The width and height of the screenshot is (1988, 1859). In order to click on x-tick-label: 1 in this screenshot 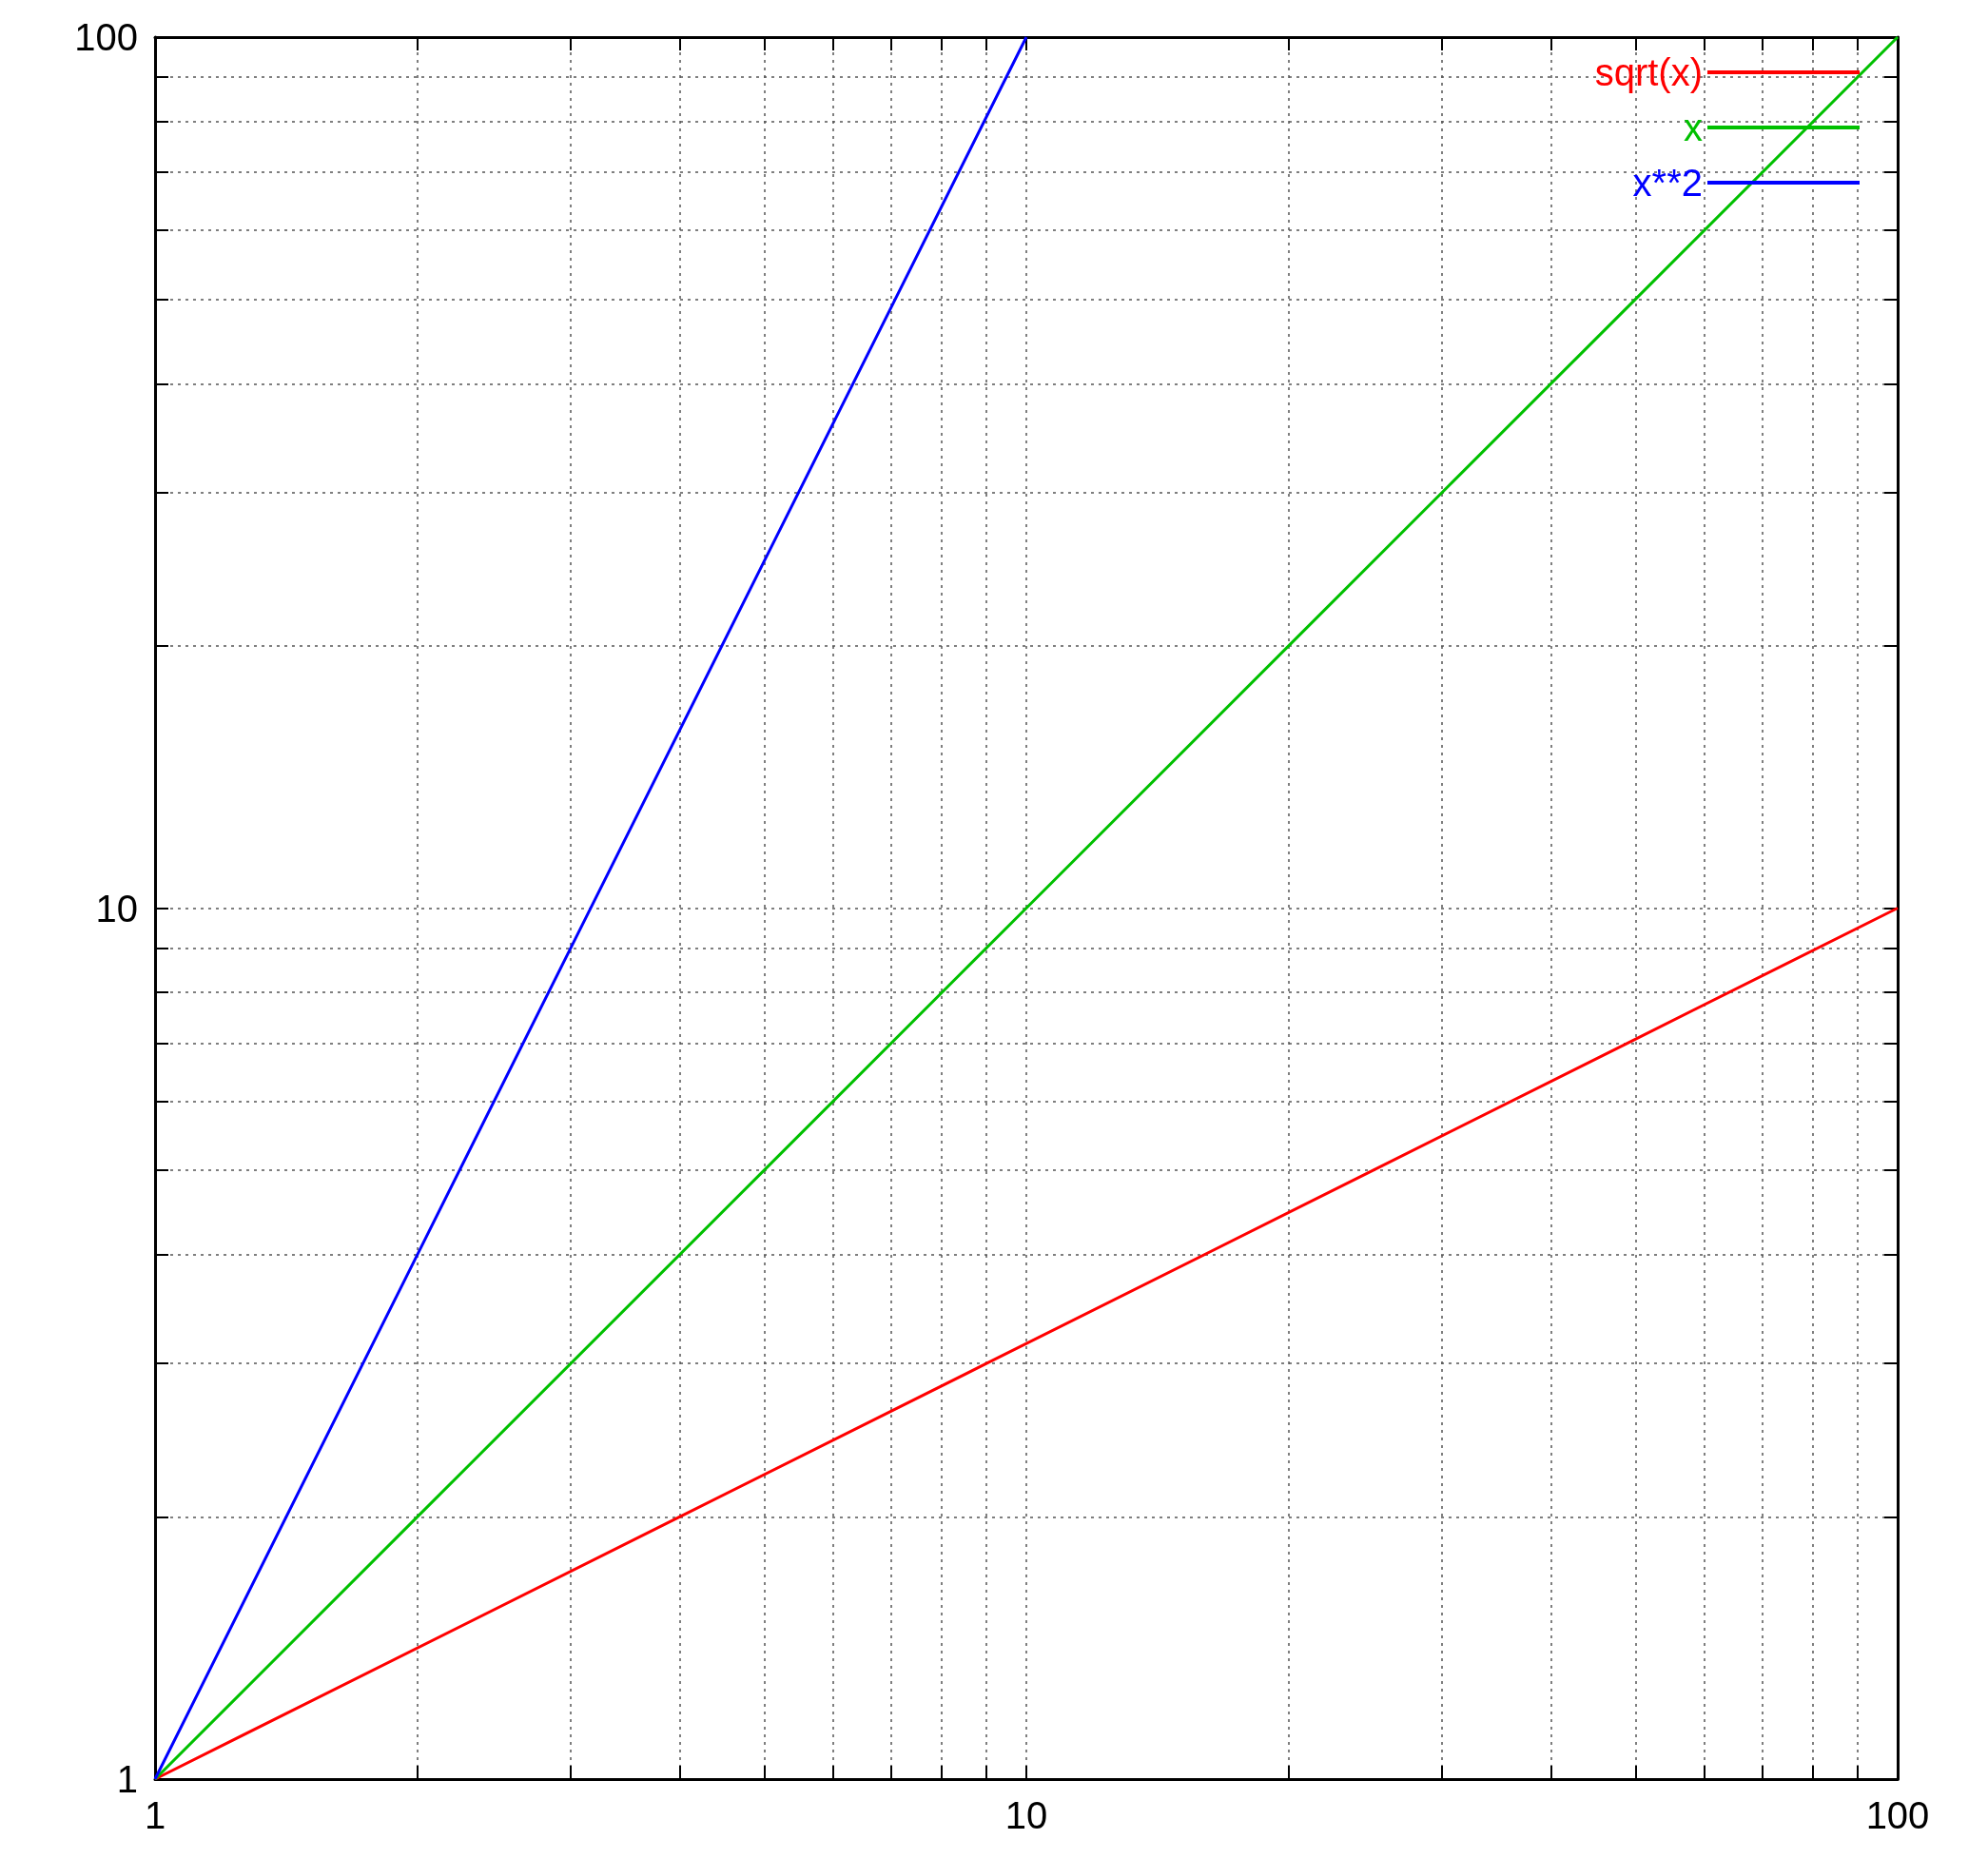, I will do `click(155, 1815)`.